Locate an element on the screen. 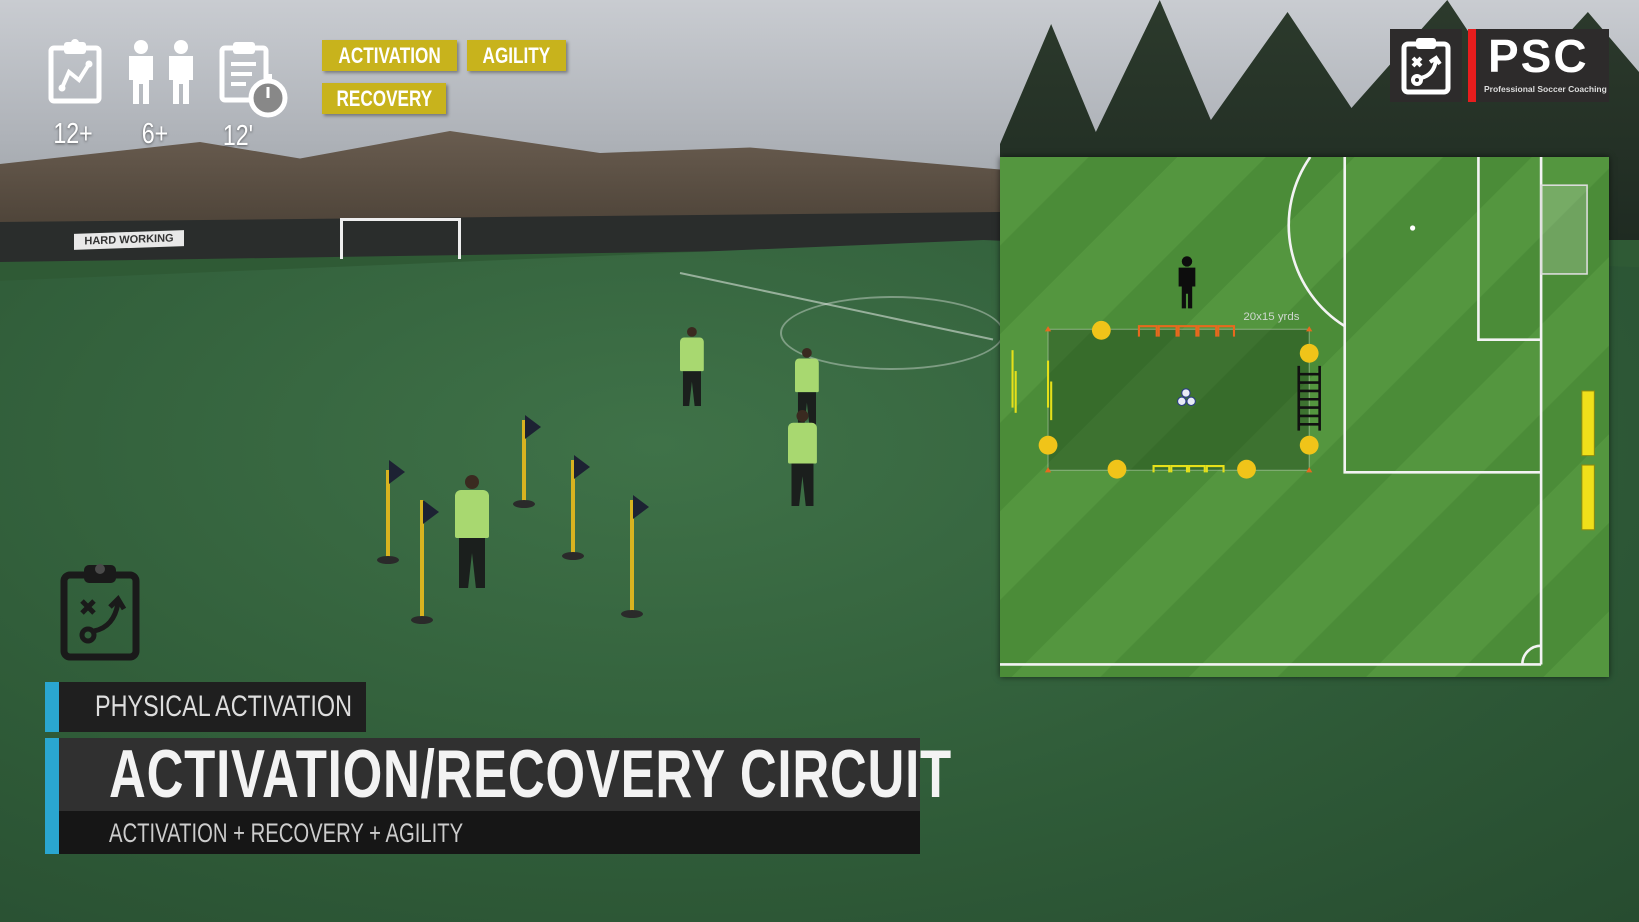 The image size is (1639, 922). area-label: 20x15 yrds is located at coordinates (1271, 317).